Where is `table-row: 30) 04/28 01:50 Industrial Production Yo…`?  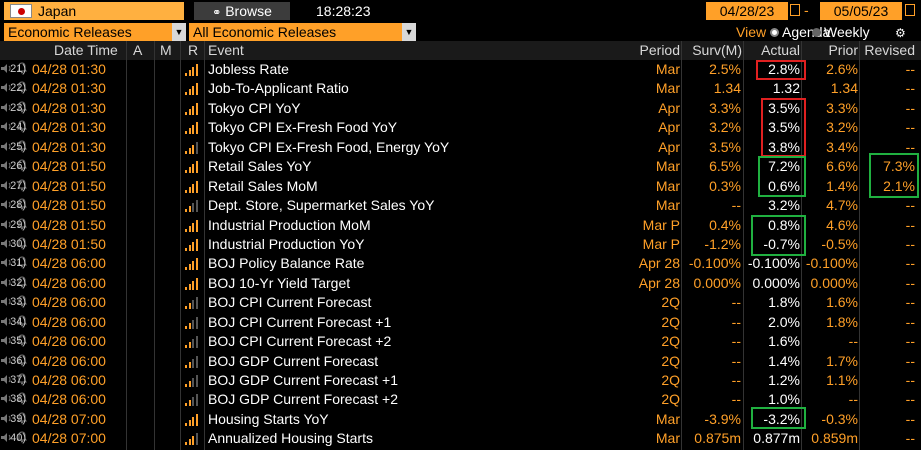
table-row: 30) 04/28 01:50 Industrial Production Yo… is located at coordinates (460, 244).